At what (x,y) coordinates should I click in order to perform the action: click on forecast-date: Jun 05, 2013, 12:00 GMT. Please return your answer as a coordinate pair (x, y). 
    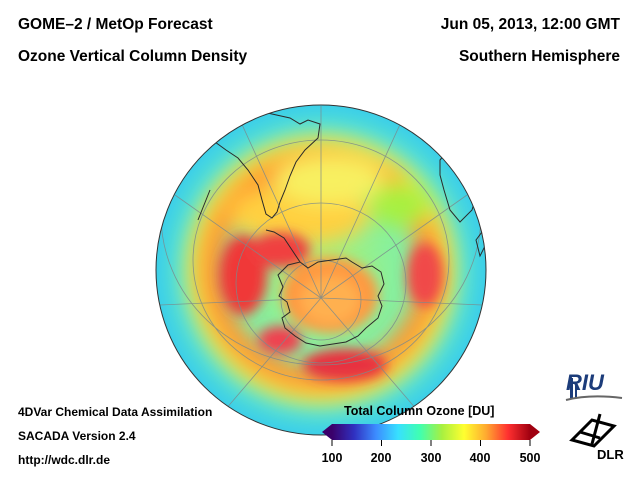
    Looking at the image, I should click on (530, 24).